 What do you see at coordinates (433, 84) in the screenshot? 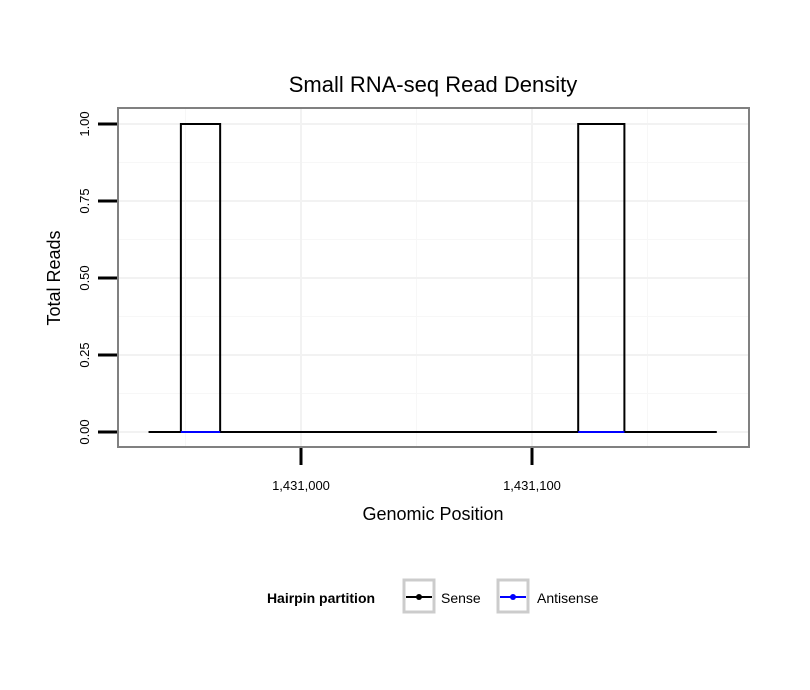
I see `chart-title: Small RNA-seq Read Density` at bounding box center [433, 84].